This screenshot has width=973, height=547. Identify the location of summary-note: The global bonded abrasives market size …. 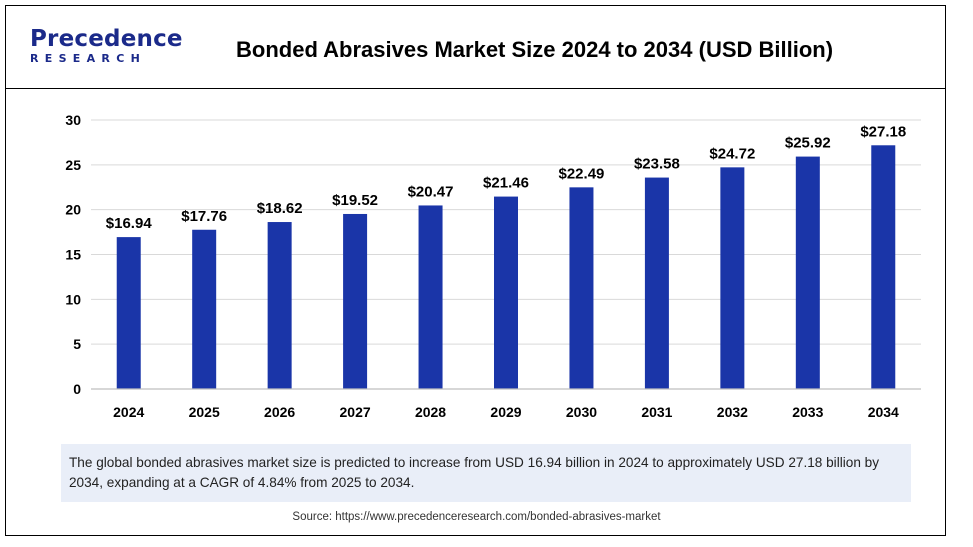
(486, 473).